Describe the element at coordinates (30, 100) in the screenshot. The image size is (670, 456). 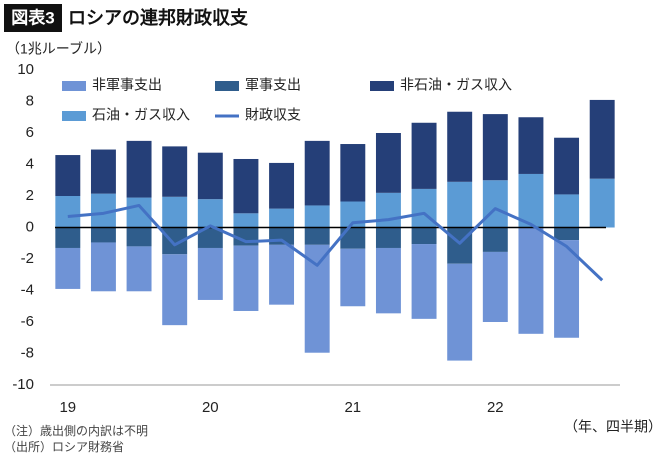
I see `y-tick-label: 8` at that location.